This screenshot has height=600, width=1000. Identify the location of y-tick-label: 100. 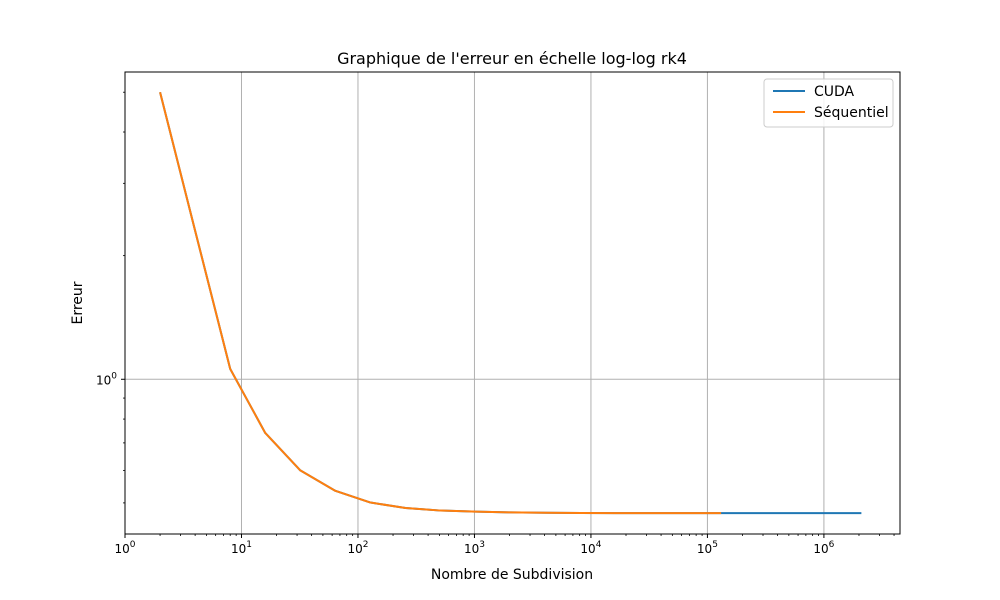
(106, 379).